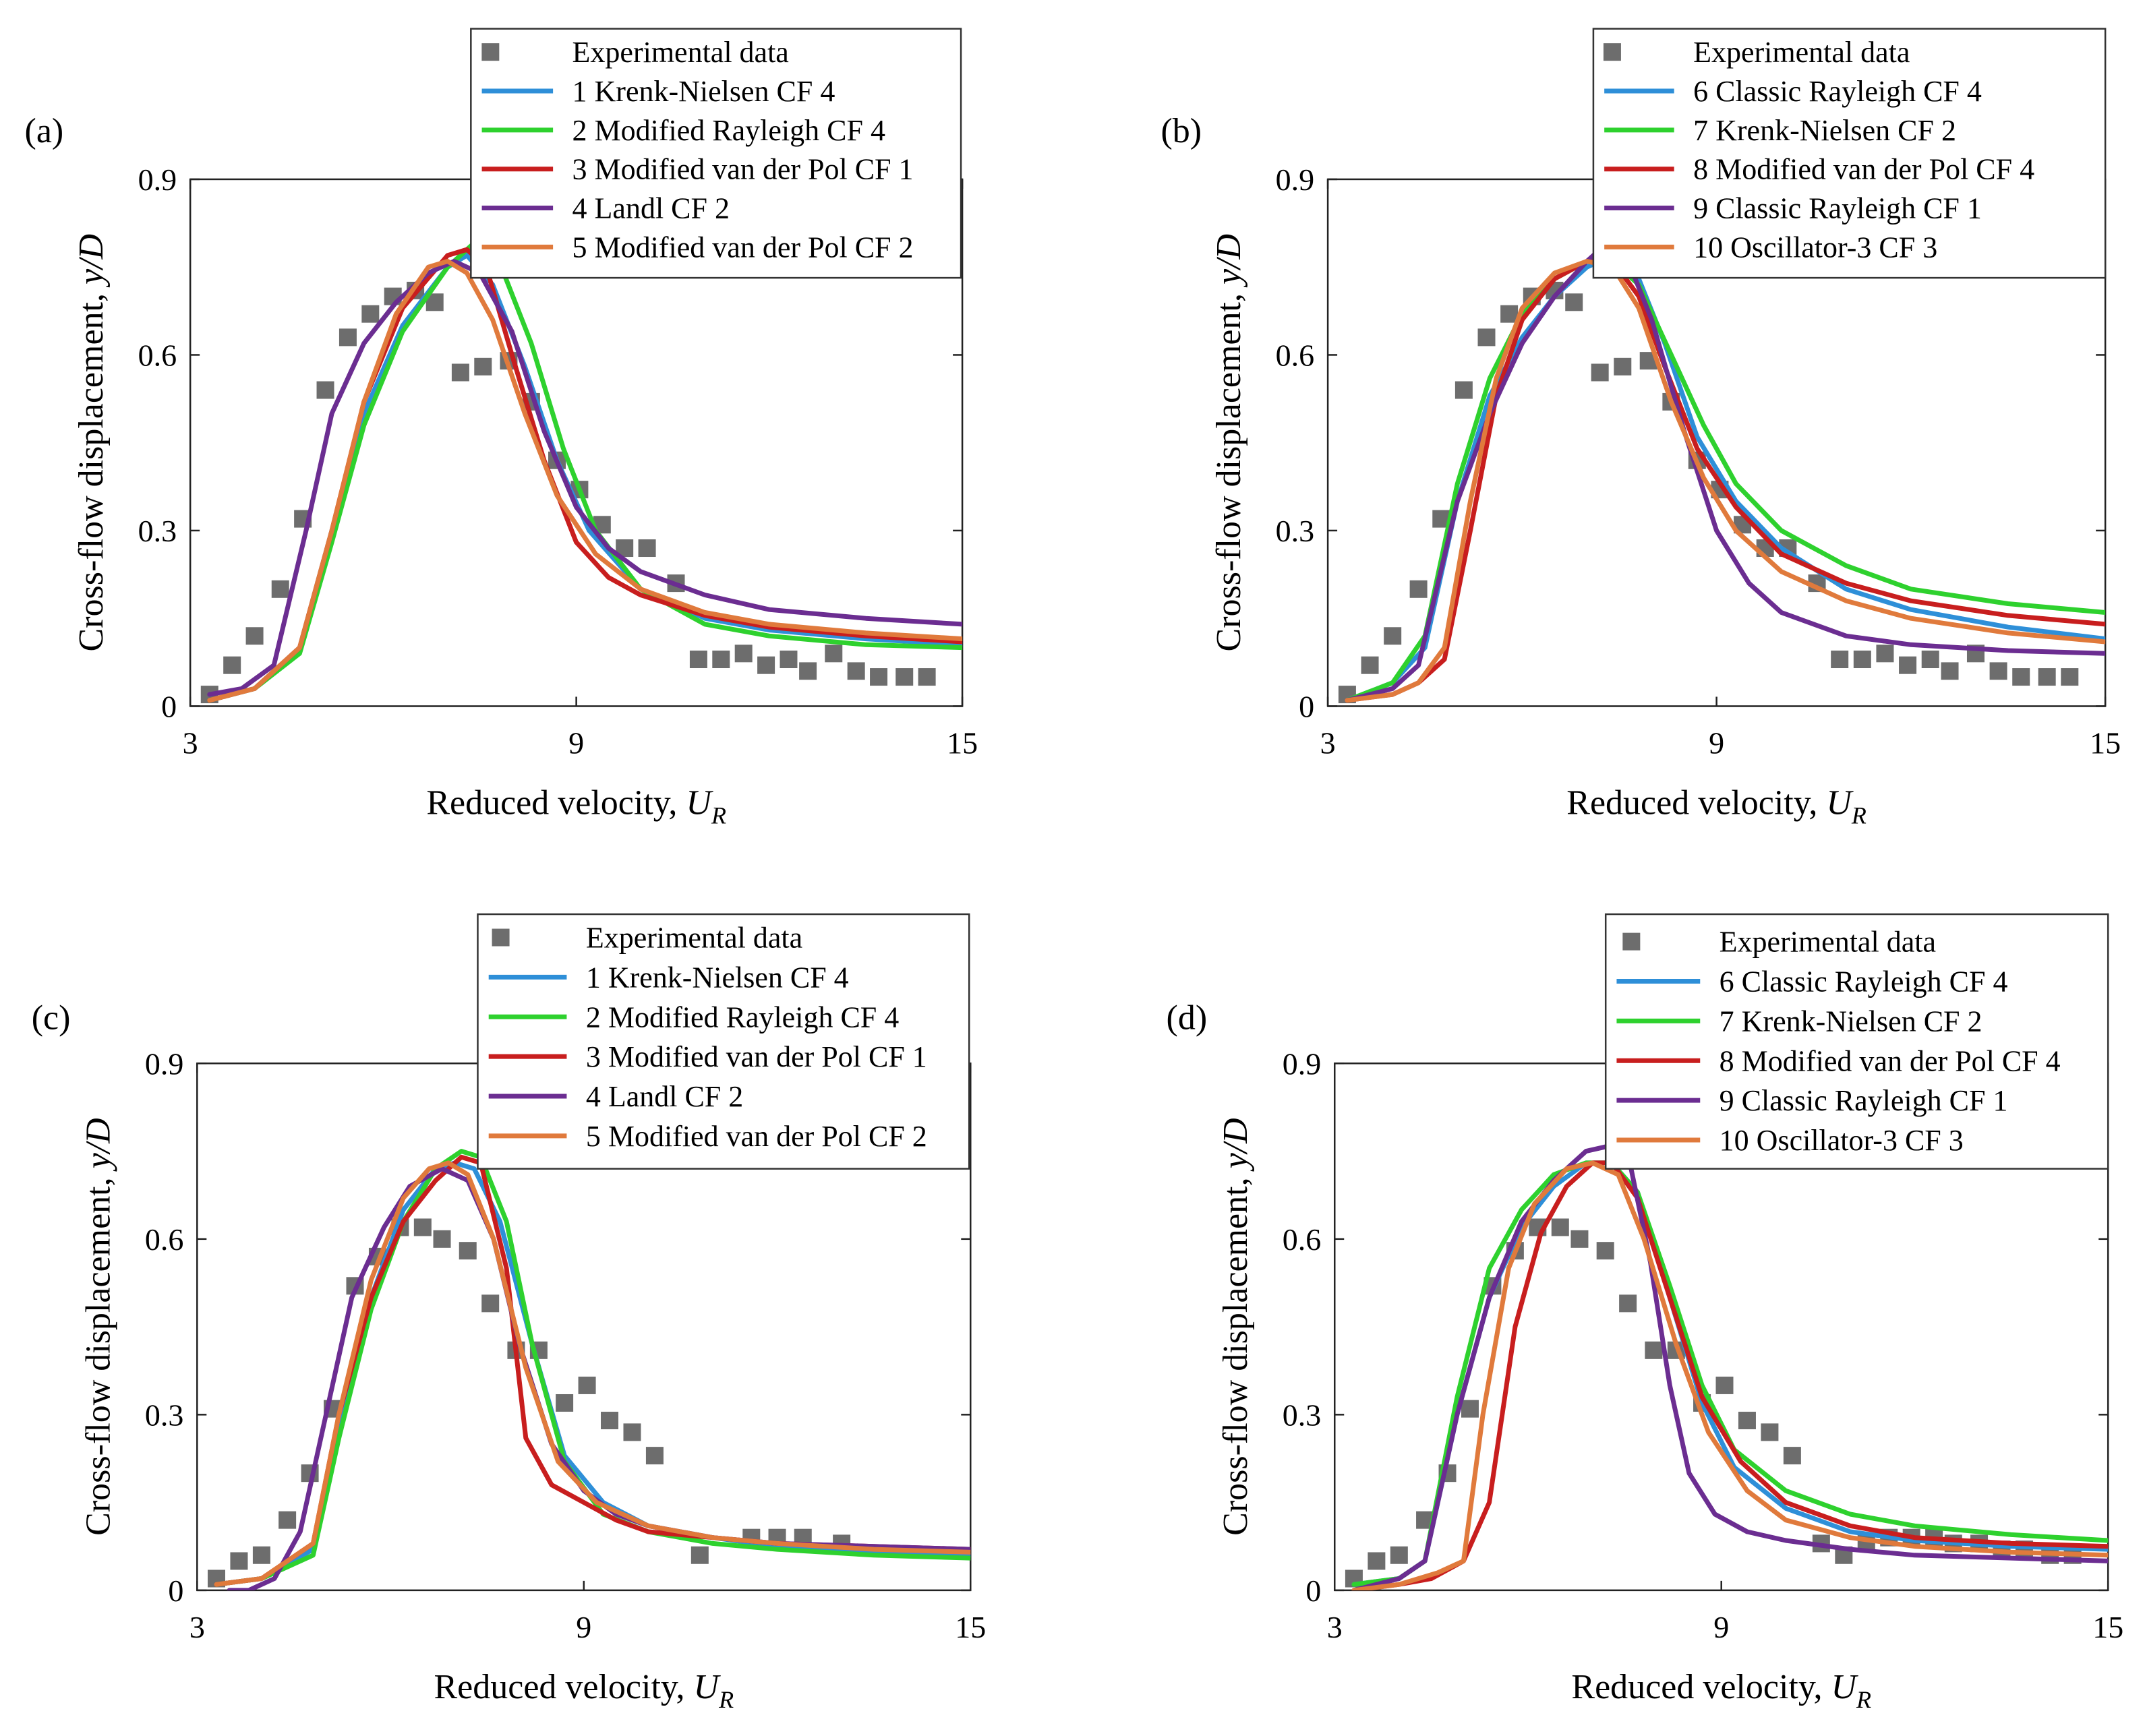 This screenshot has height=1736, width=2145. I want to click on panel-label: (c), so click(51, 1018).